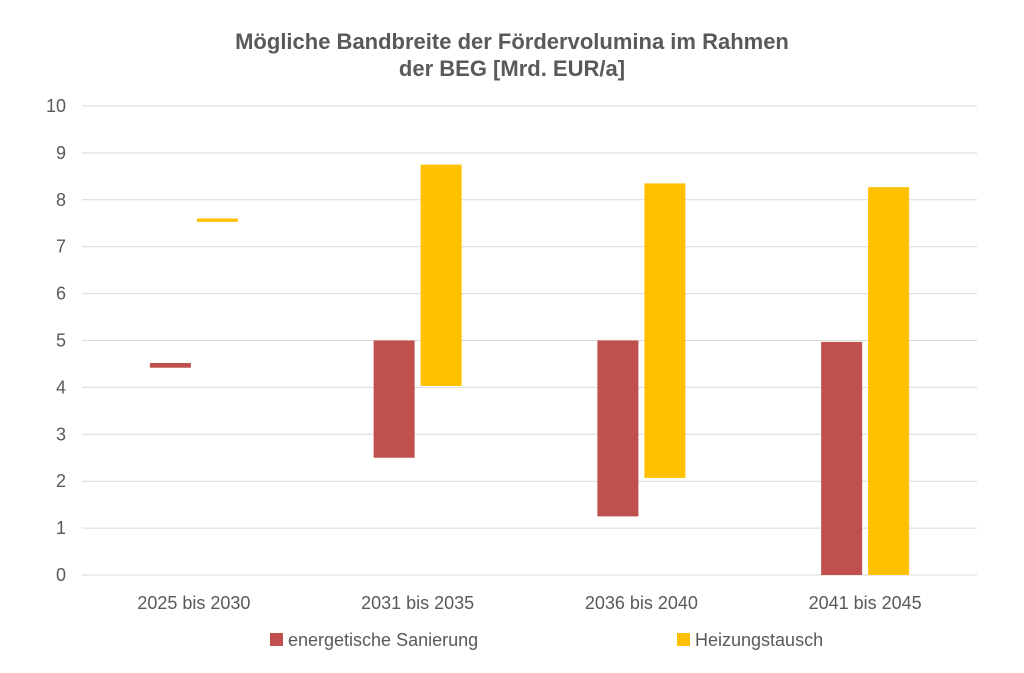 The image size is (1024, 673). What do you see at coordinates (61, 153) in the screenshot?
I see `y-tick-label-9: 9` at bounding box center [61, 153].